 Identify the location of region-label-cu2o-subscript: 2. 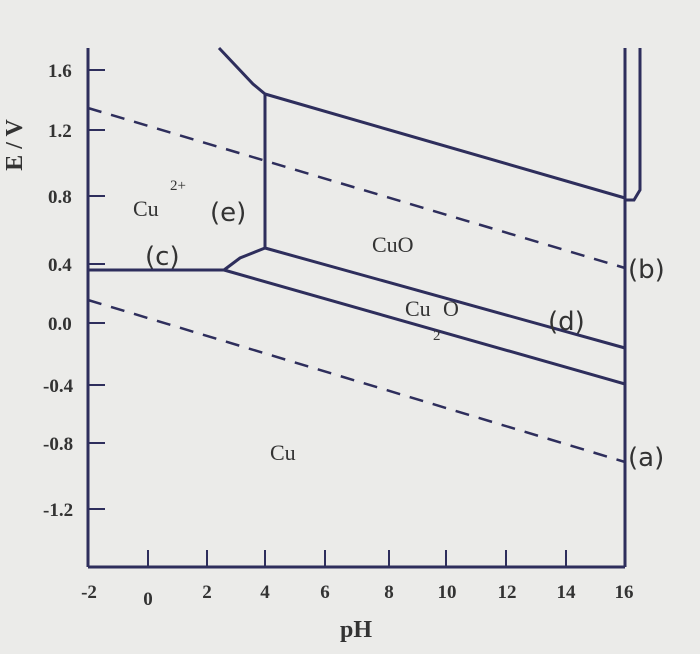
(437, 336).